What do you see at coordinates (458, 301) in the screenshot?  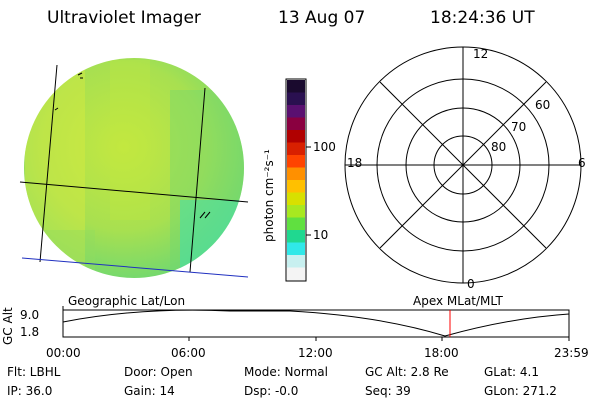 I see `apex-label: Apex MLat/MLT` at bounding box center [458, 301].